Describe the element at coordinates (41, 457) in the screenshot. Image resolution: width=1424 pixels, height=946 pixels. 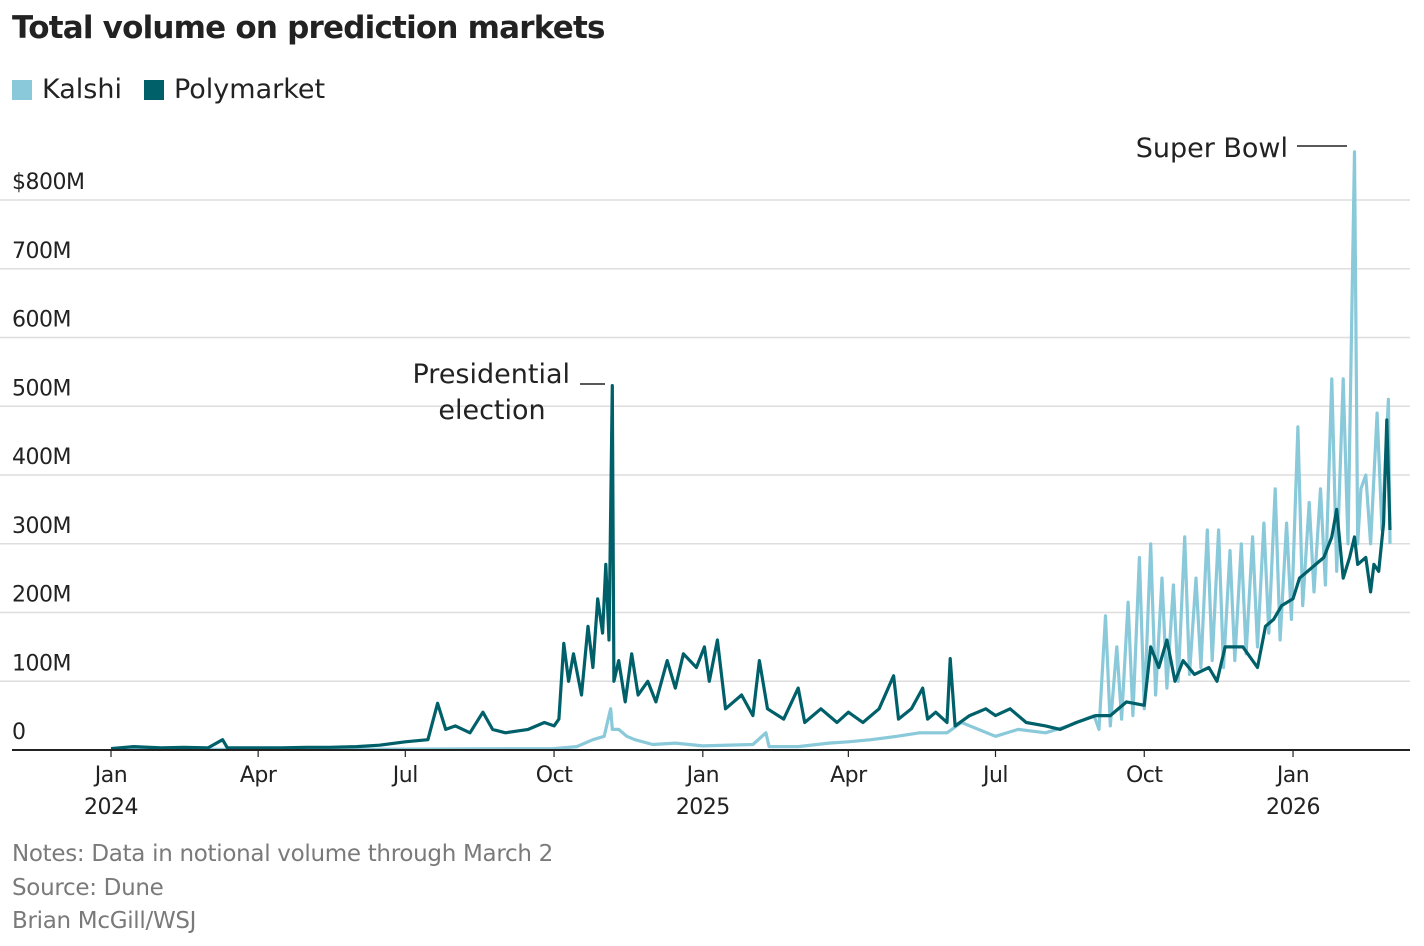
I see `y-tick-label: 400M` at that location.